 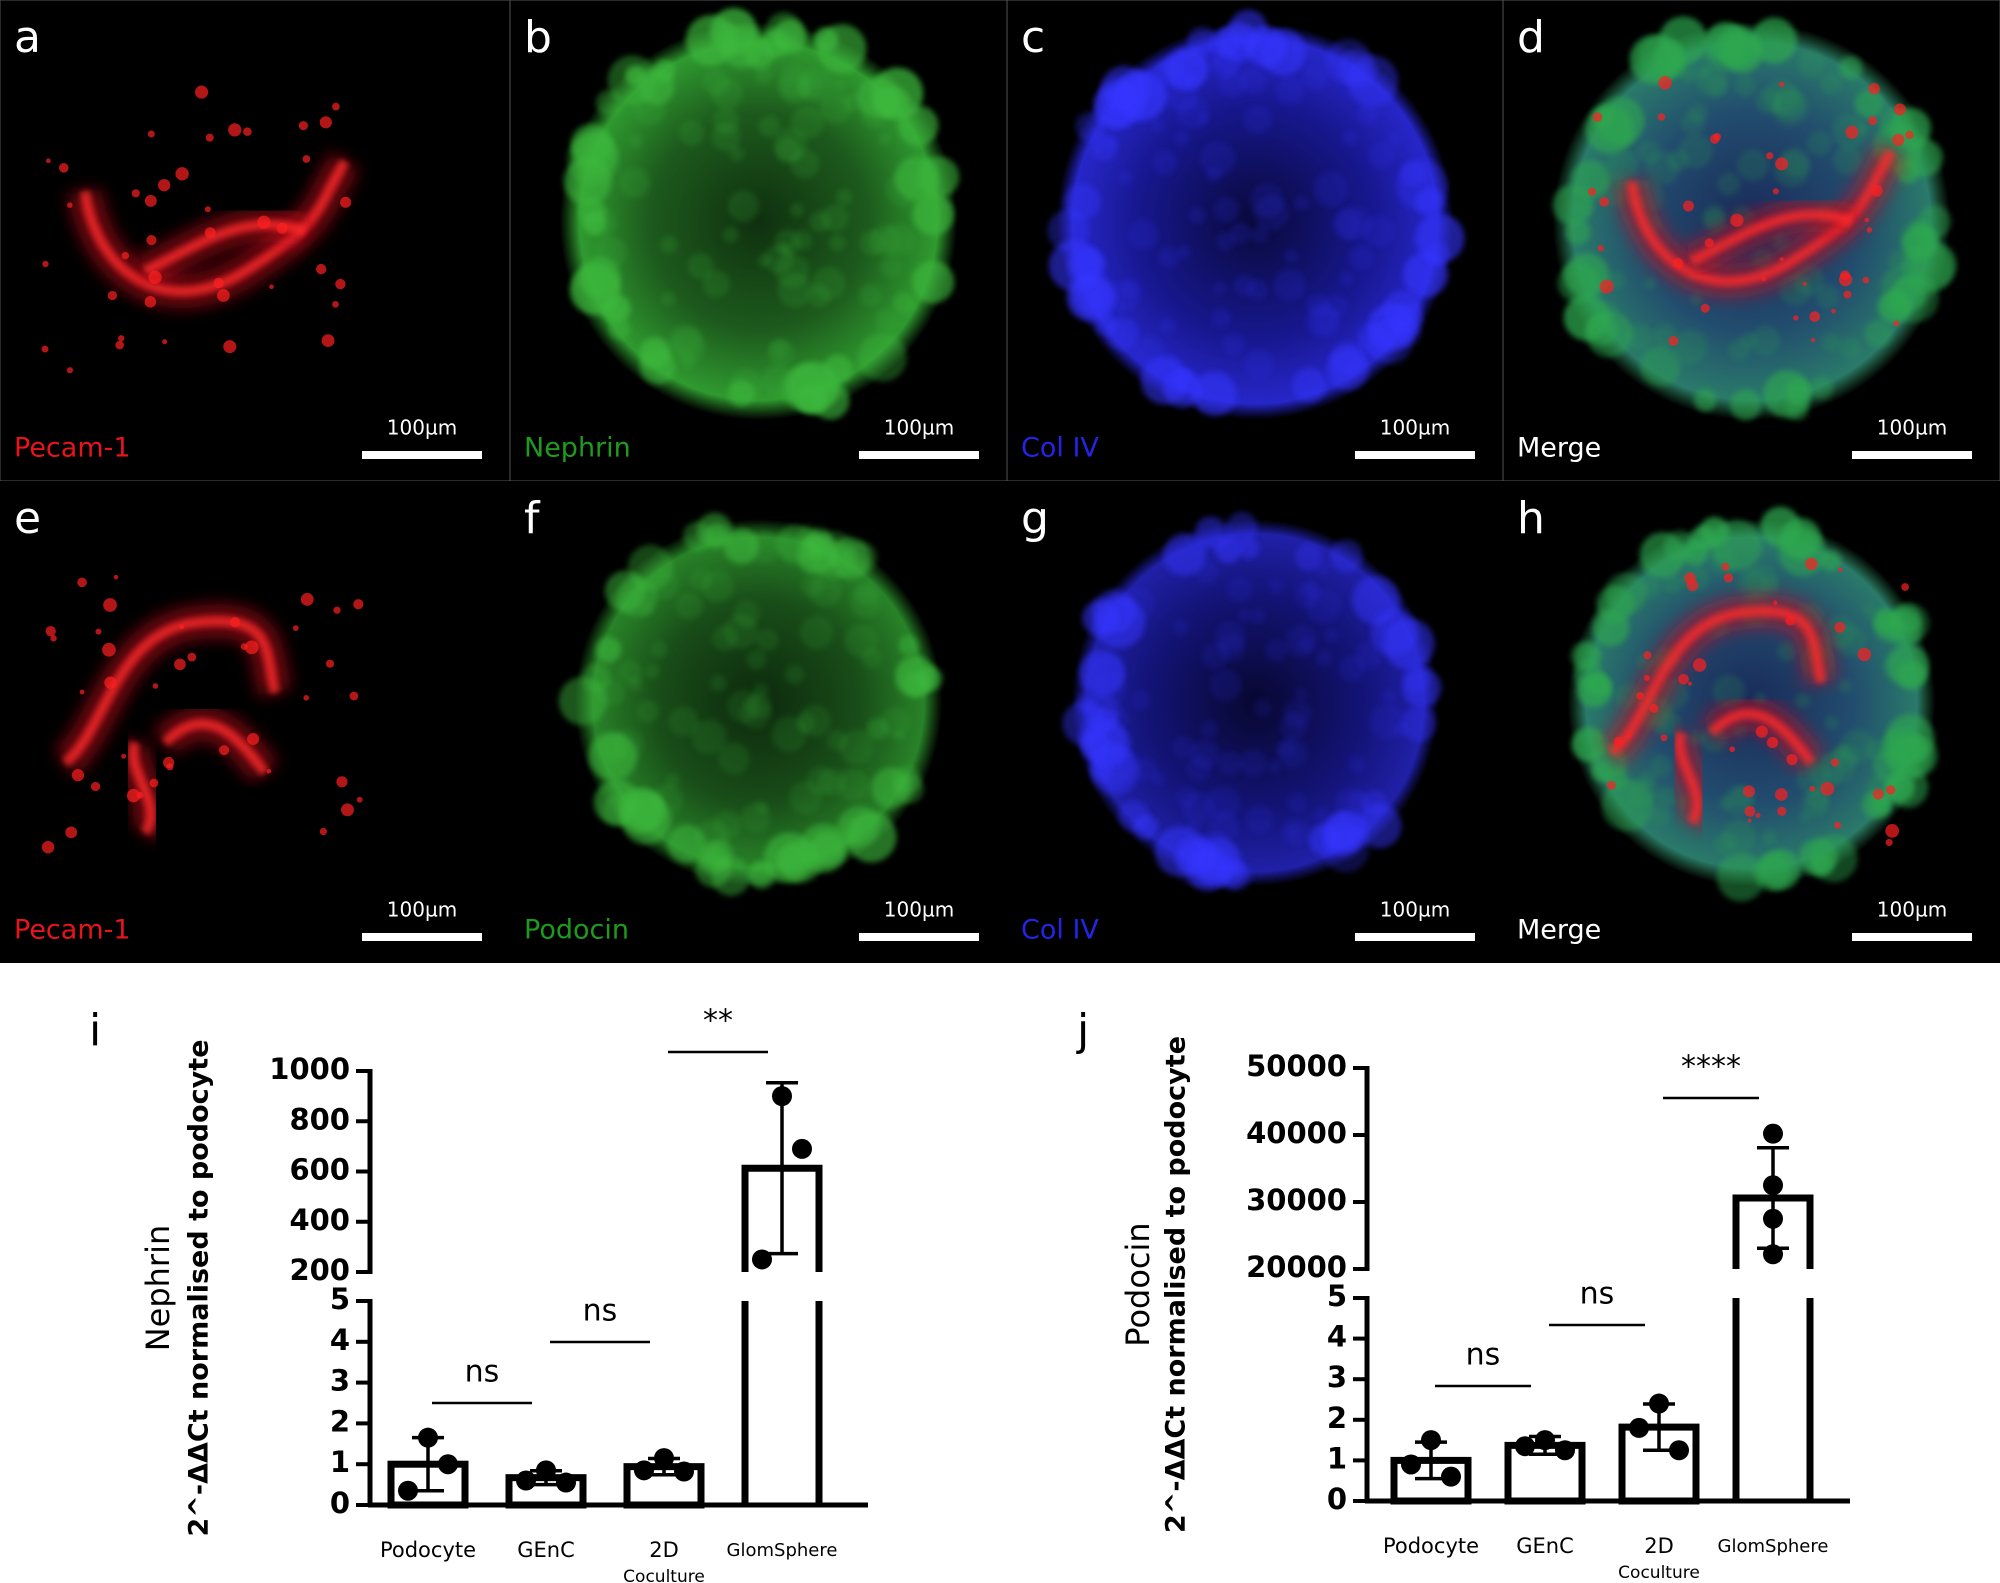 I want to click on x-tick-label: 2D, so click(x=664, y=1550).